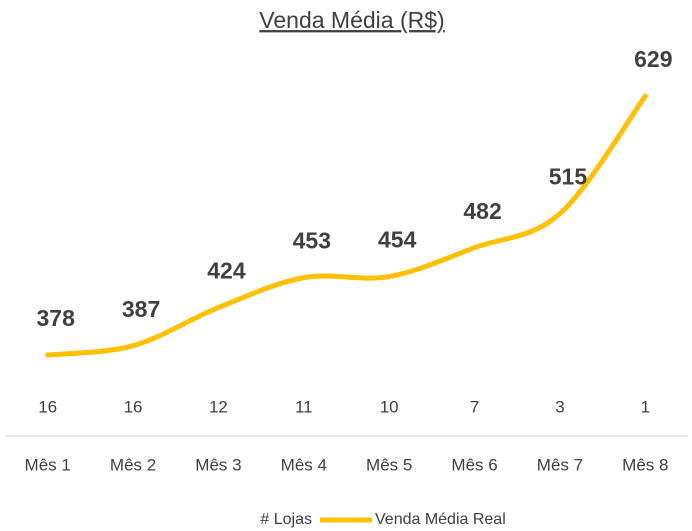 The image size is (692, 531). Describe the element at coordinates (286, 519) in the screenshot. I see `legend-label: # Lojas` at that location.